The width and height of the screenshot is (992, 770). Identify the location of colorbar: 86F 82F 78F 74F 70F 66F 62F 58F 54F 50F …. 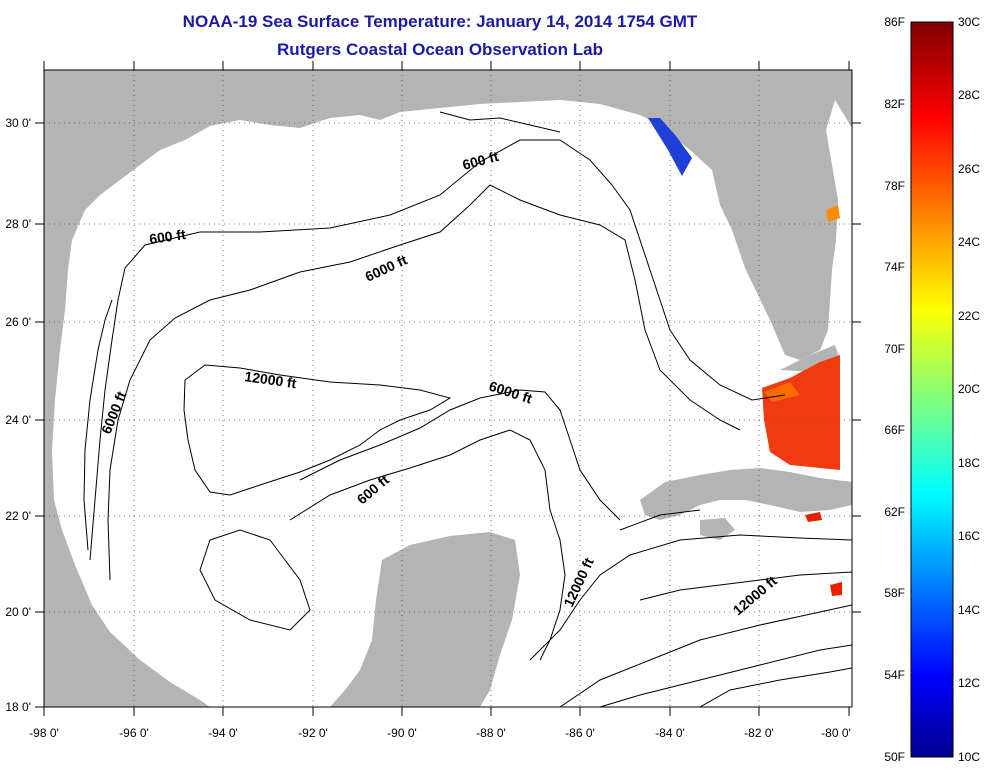
(932, 389).